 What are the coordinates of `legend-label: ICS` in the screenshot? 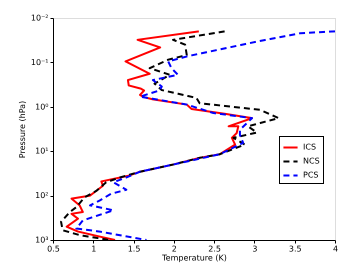 It's located at (309, 147).